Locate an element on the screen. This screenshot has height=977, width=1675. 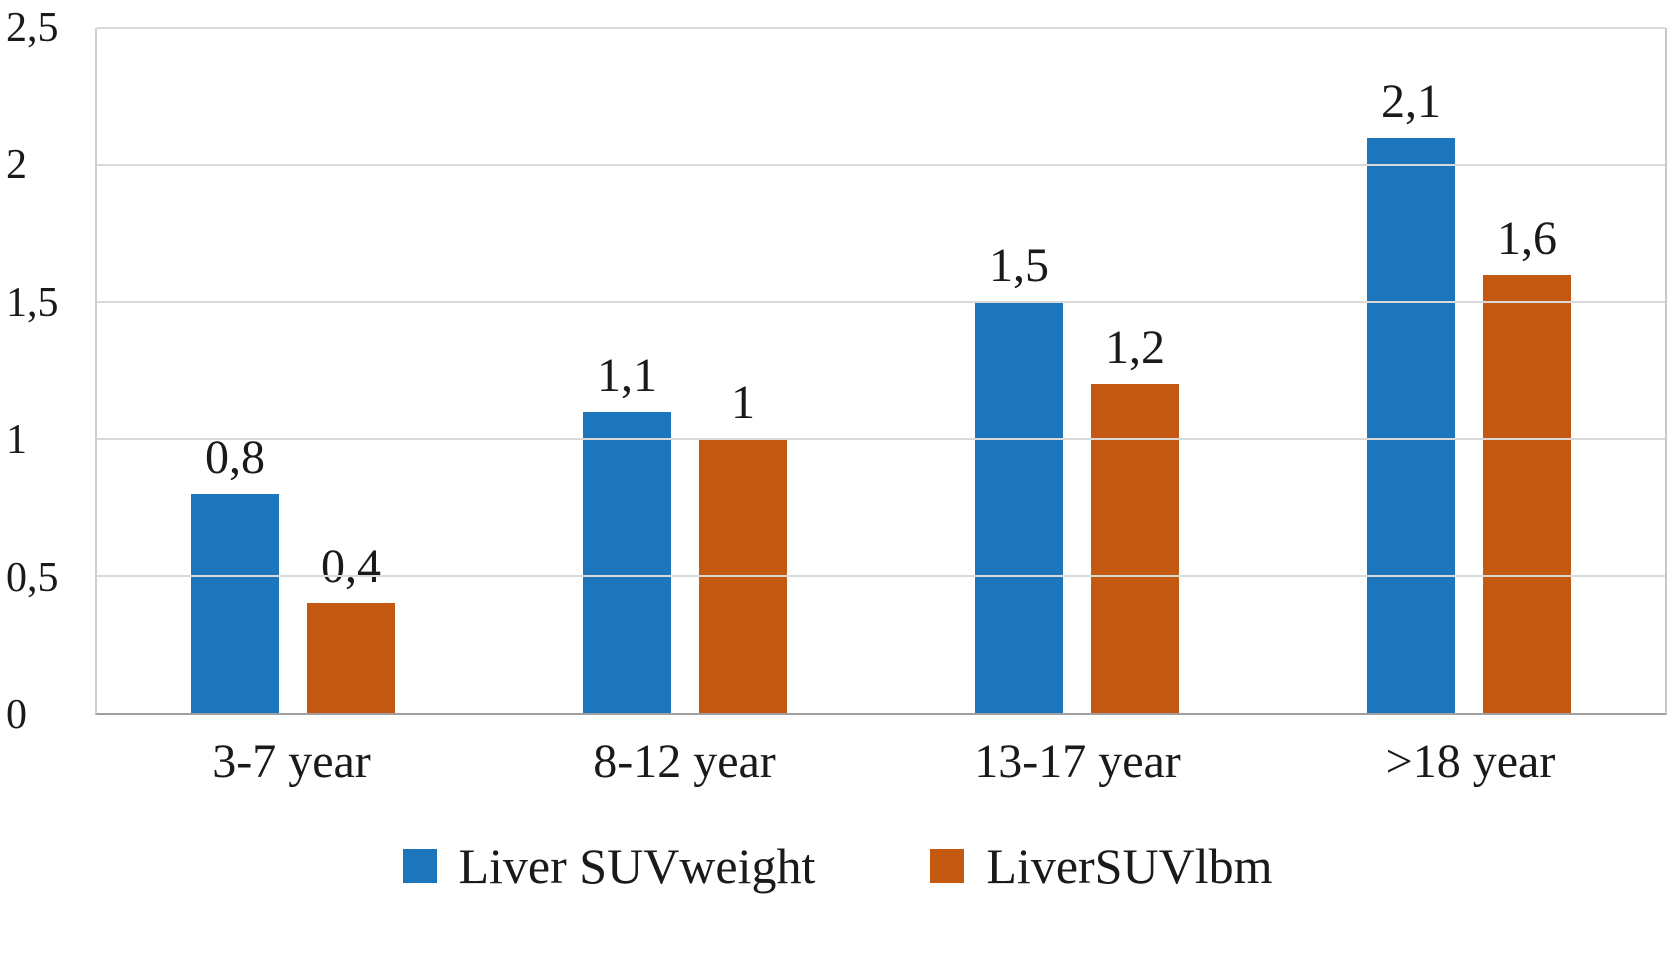
bar-column: 1,5 is located at coordinates (1019, 370).